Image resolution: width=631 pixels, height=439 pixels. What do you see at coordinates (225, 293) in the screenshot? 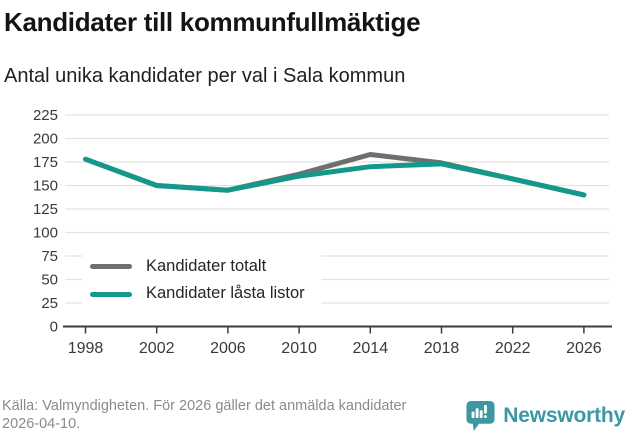
I see `legend-label-lasta-listor: Kandidater låsta listor` at bounding box center [225, 293].